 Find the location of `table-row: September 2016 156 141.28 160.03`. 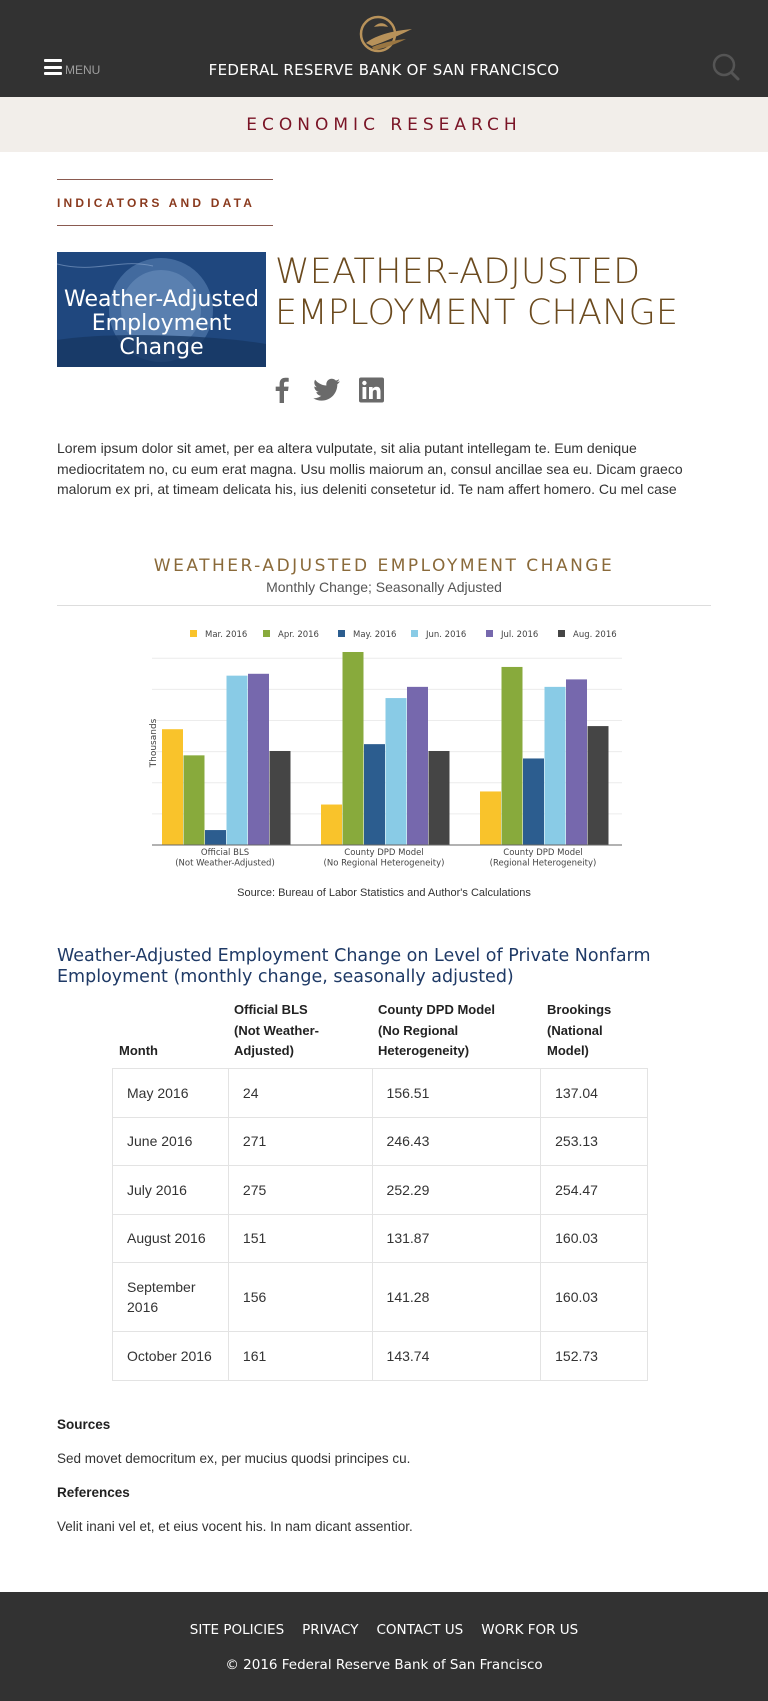

table-row: September 2016 156 141.28 160.03 is located at coordinates (380, 1297).